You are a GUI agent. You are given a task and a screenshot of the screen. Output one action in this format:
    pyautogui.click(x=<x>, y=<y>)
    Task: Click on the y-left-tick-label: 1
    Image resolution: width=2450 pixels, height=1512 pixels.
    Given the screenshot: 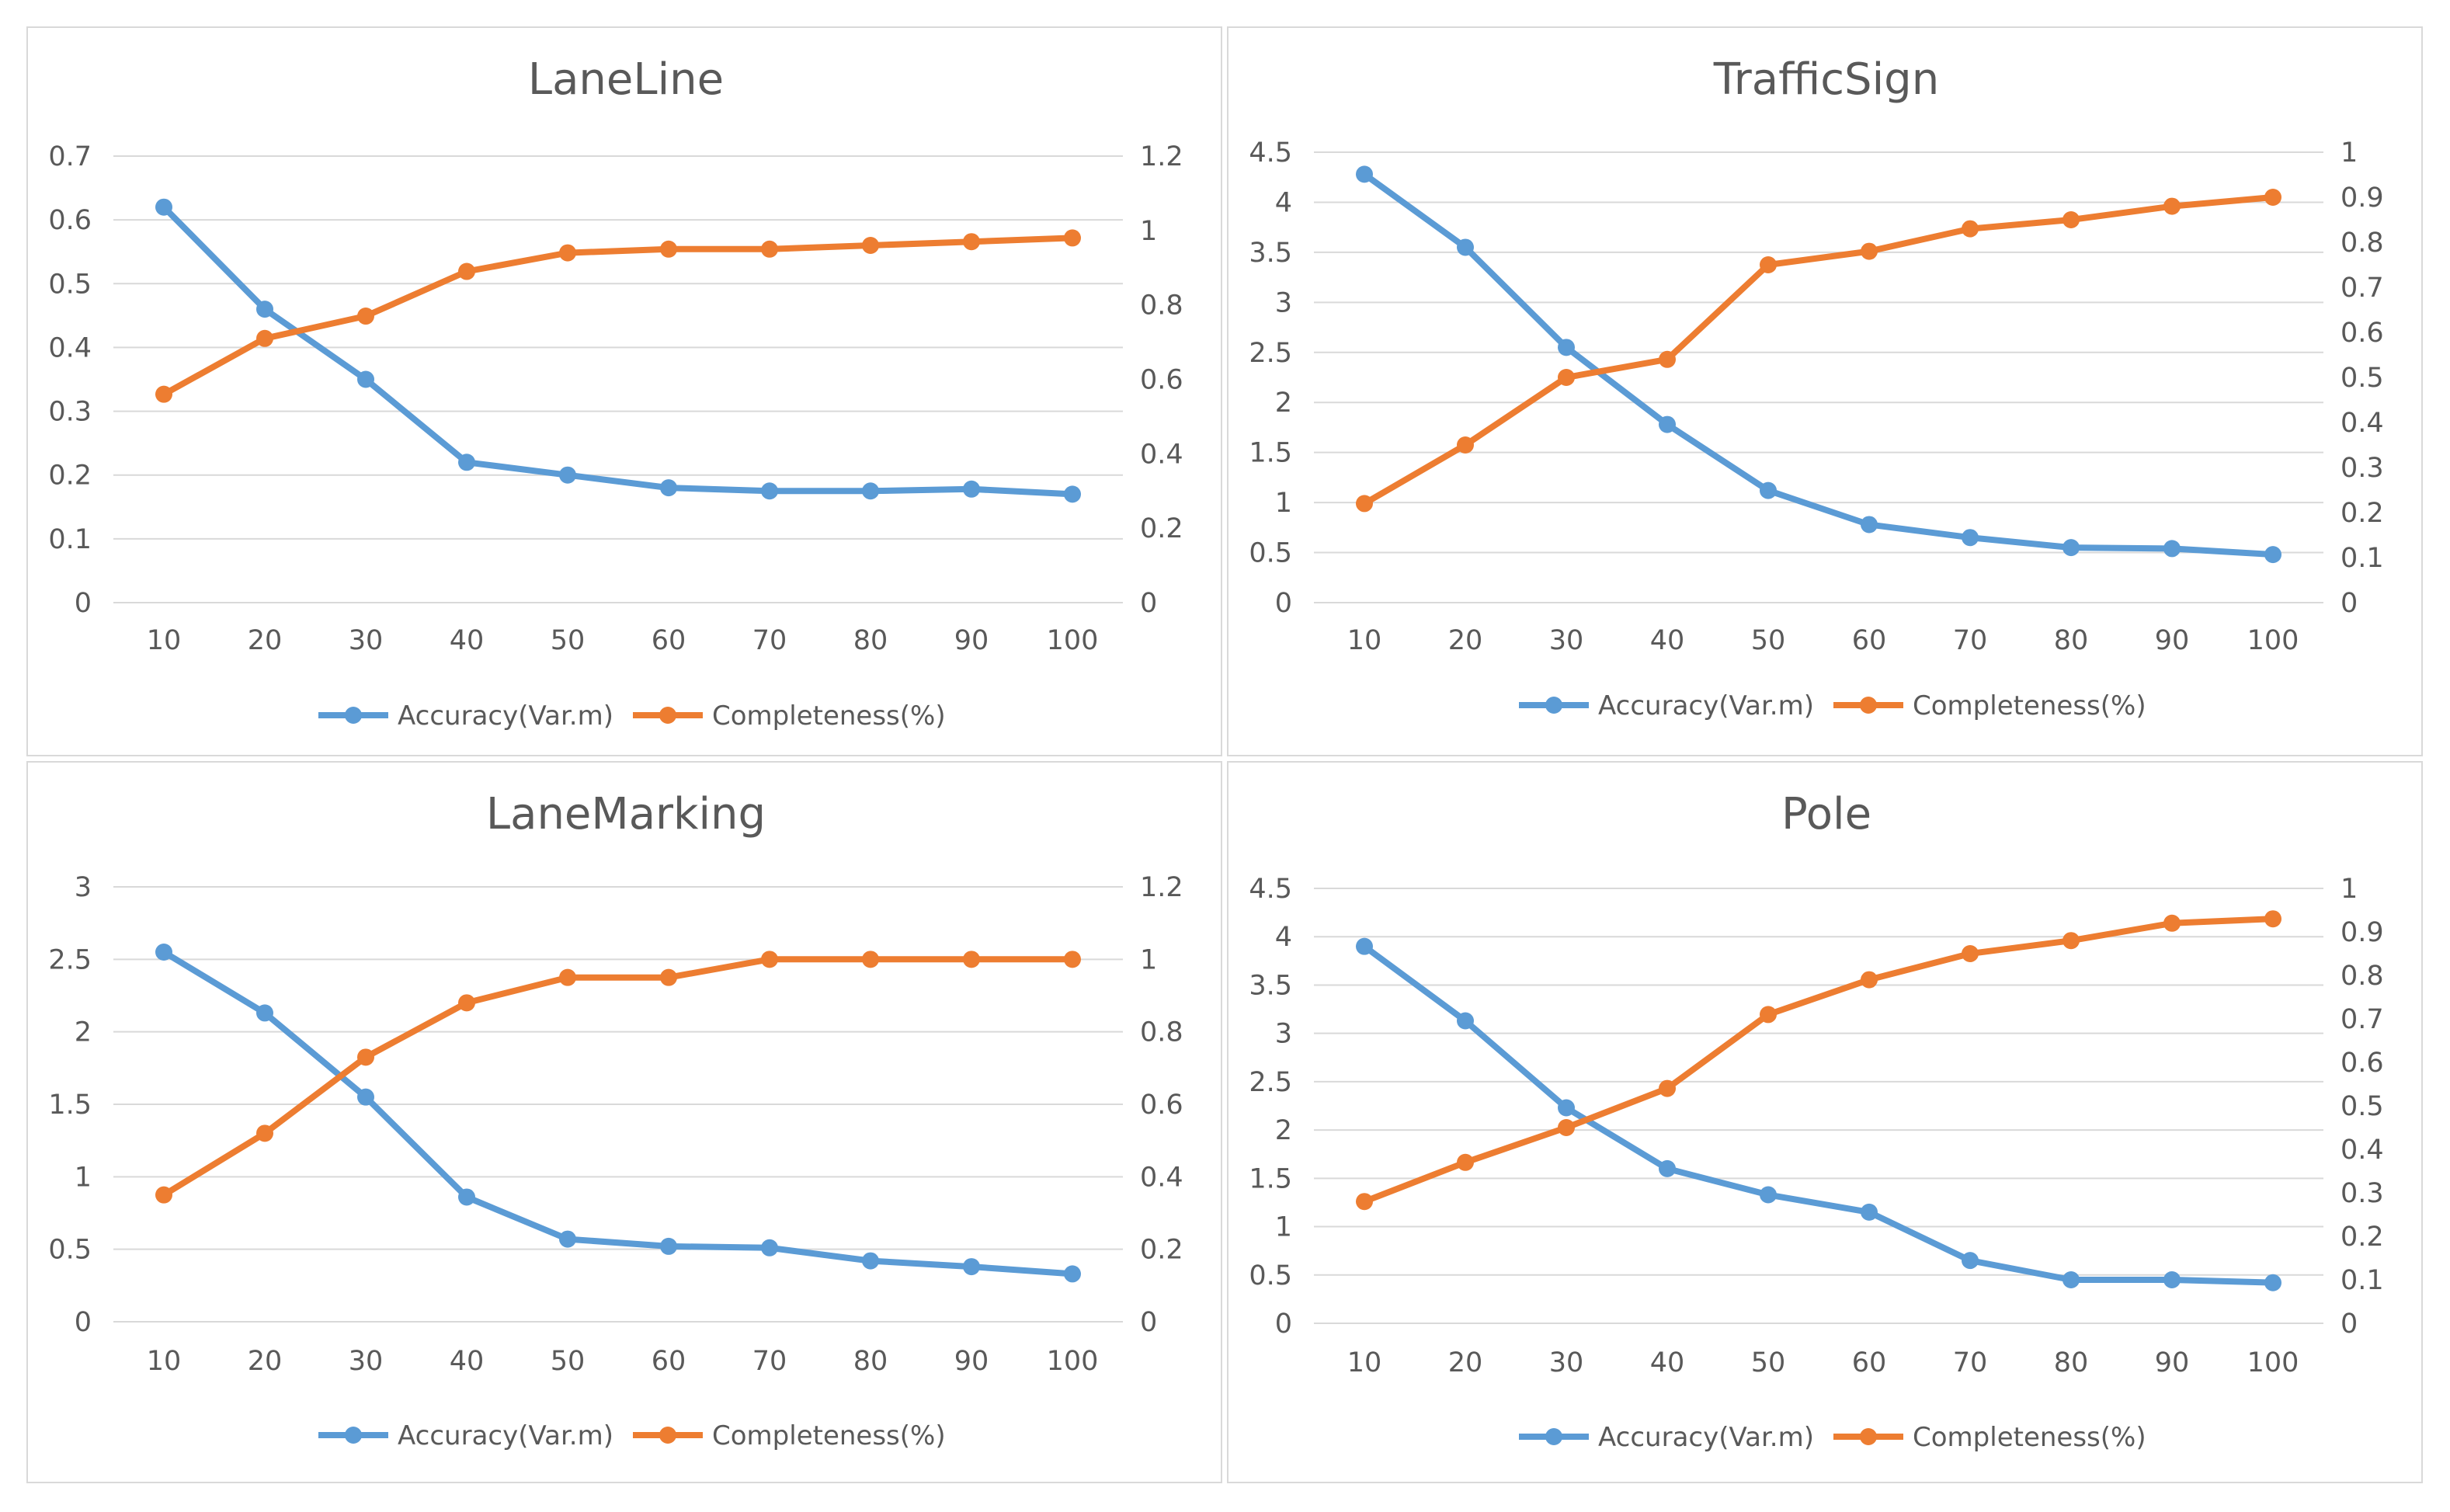 What is the action you would take?
    pyautogui.click(x=1283, y=1227)
    